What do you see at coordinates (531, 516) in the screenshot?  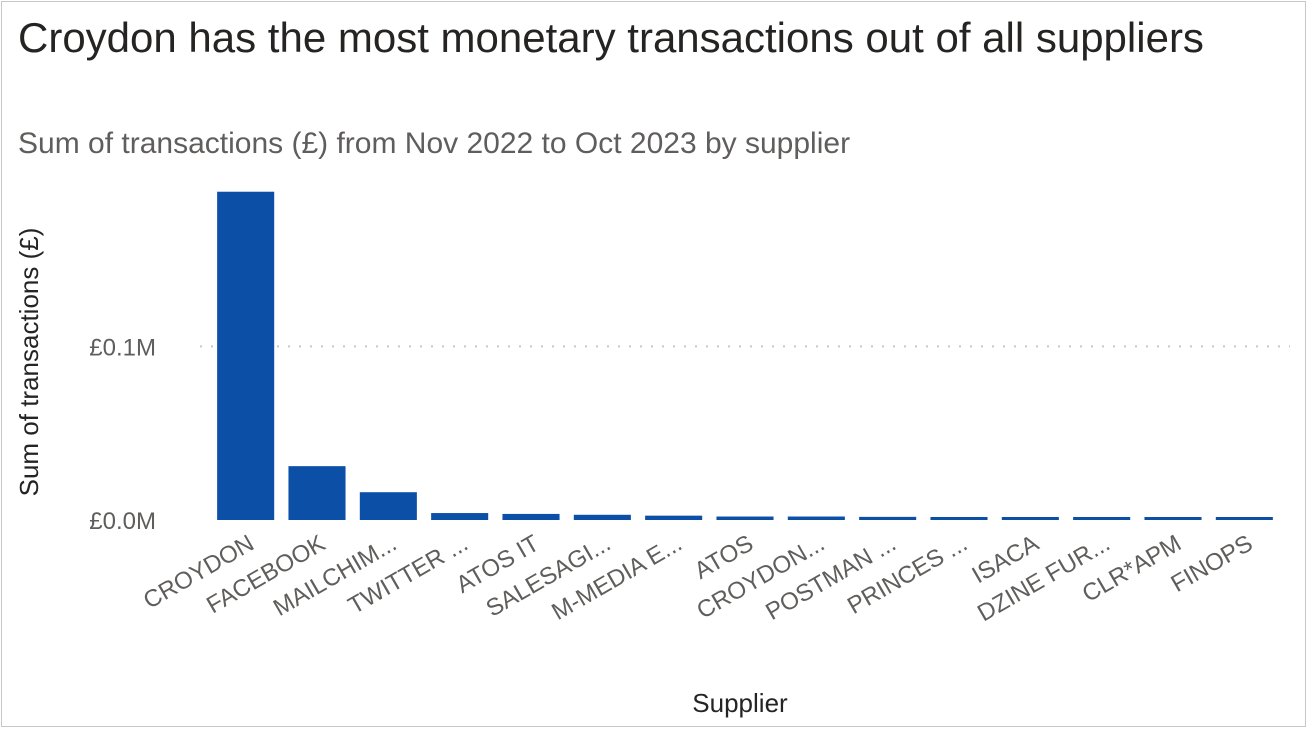 I see `bar-atos-it` at bounding box center [531, 516].